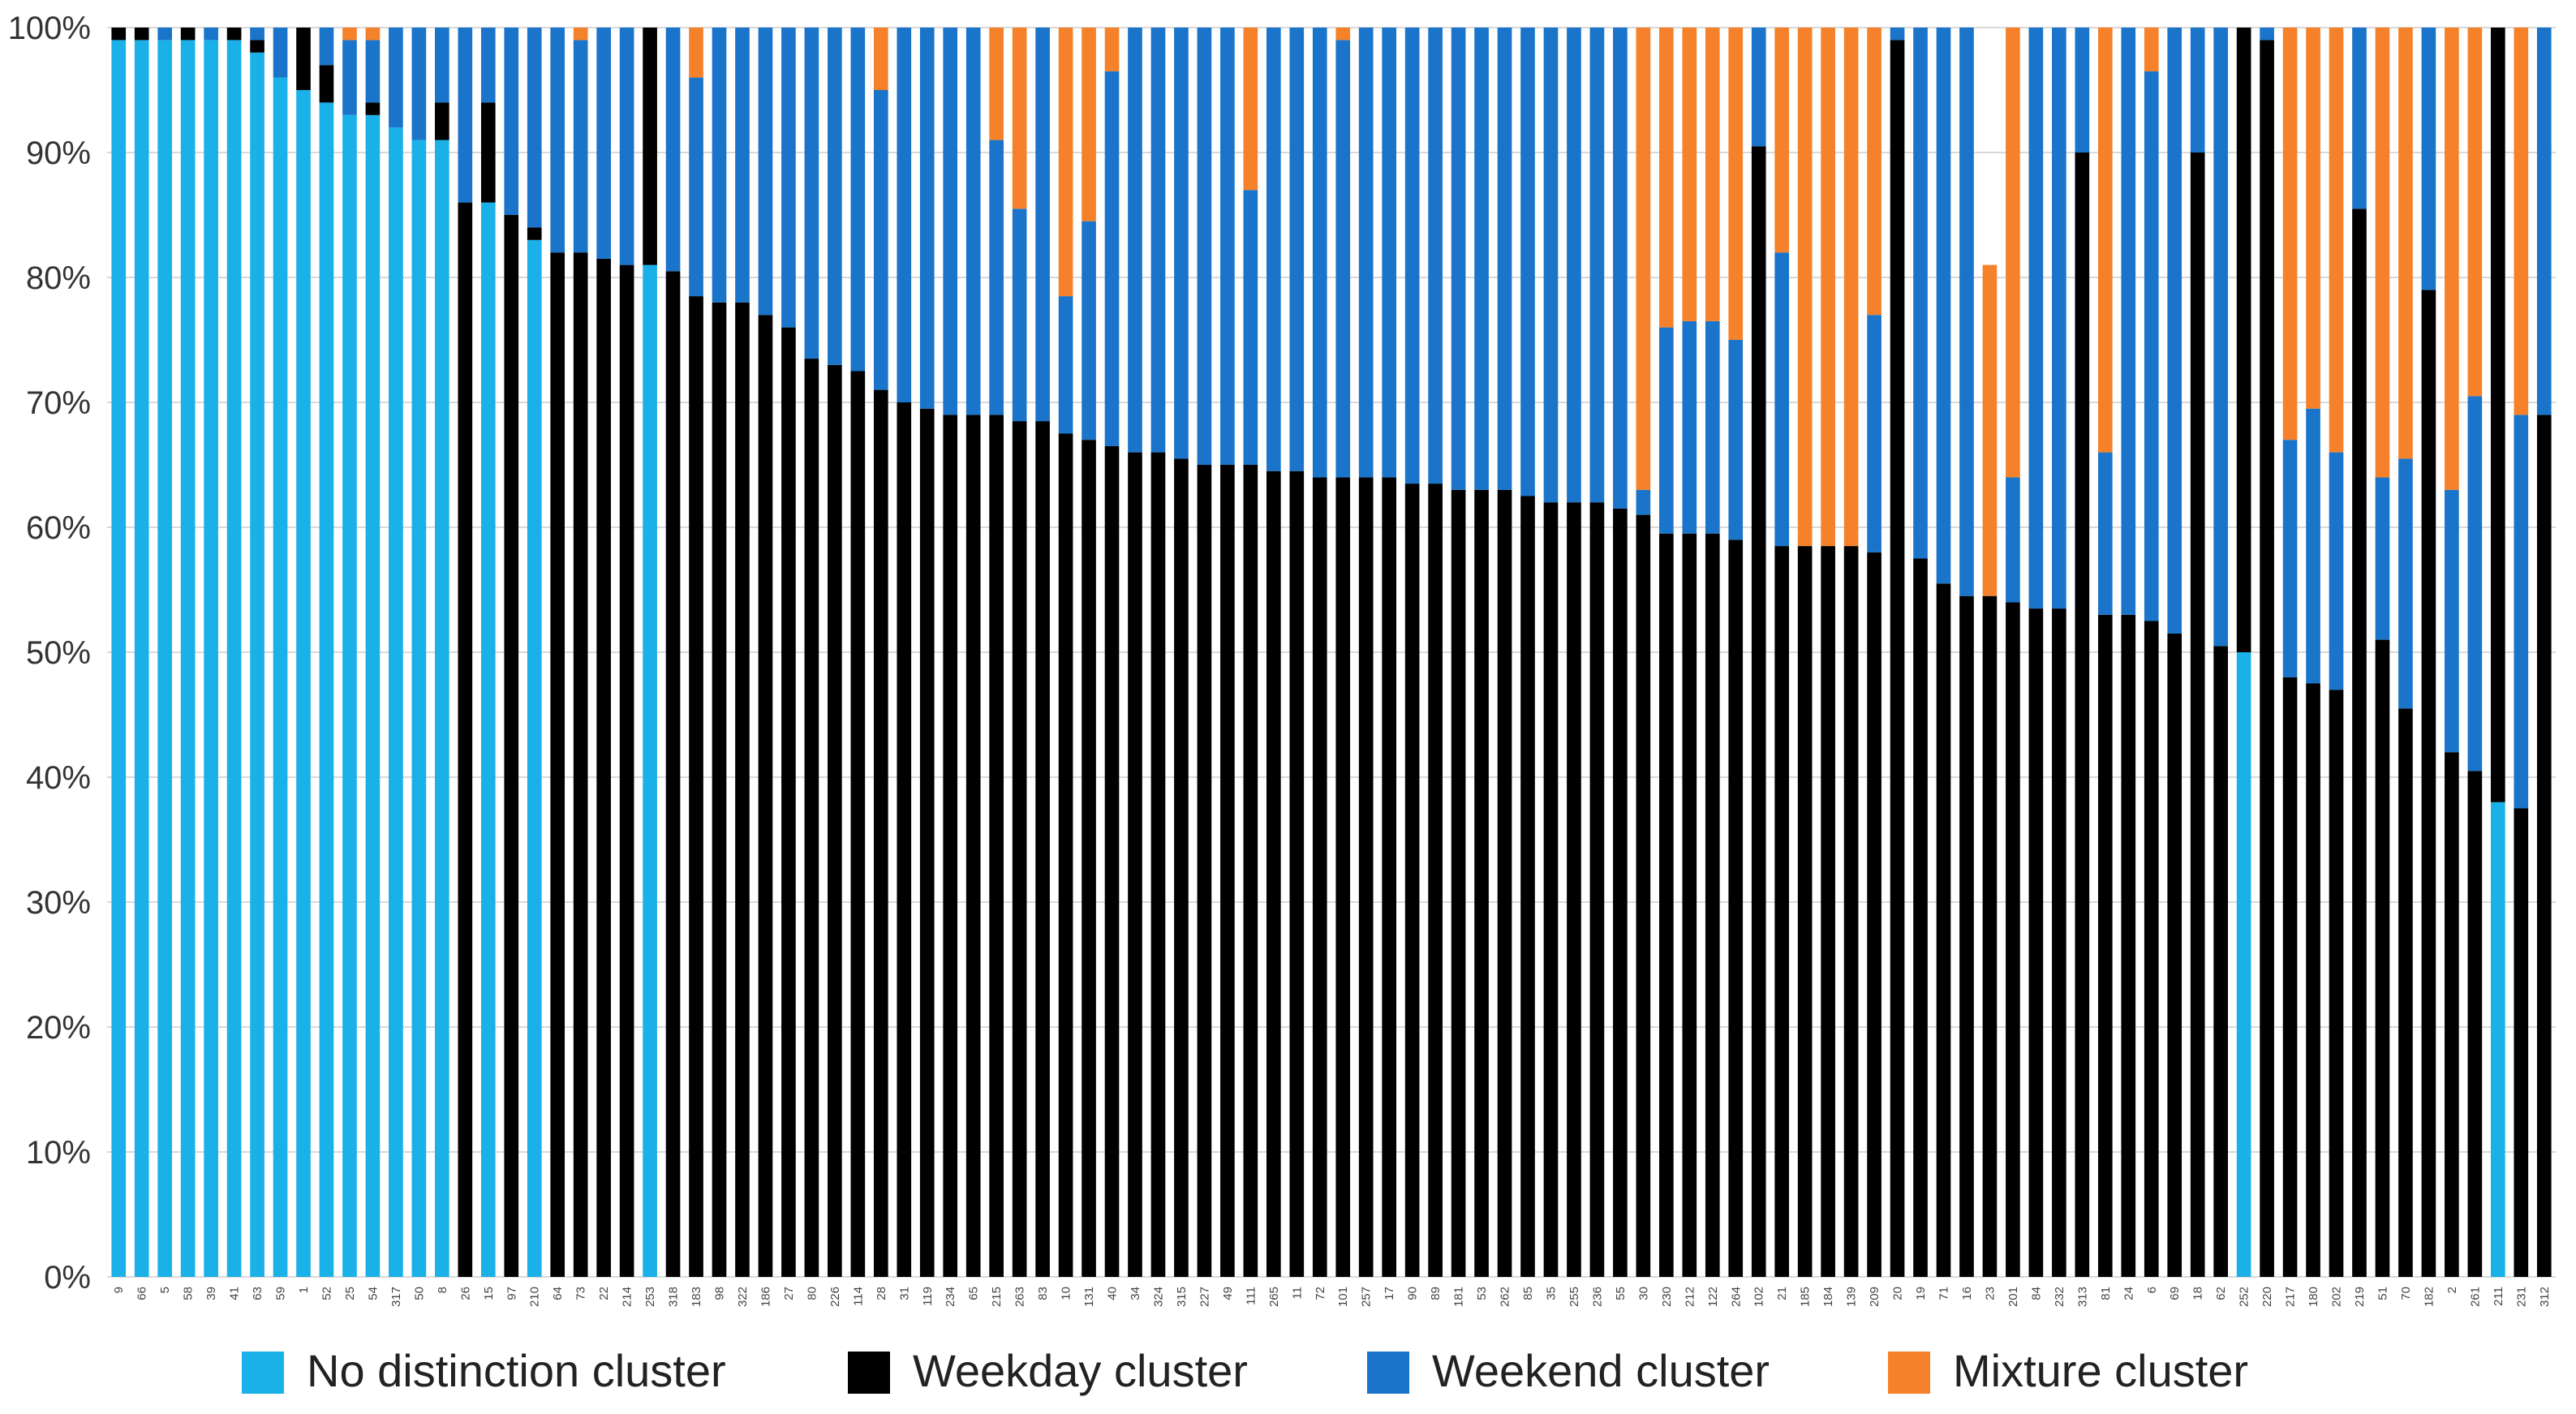 This screenshot has height=1414, width=2576. Describe the element at coordinates (58, 403) in the screenshot. I see `y-tick-label: 70%` at that location.